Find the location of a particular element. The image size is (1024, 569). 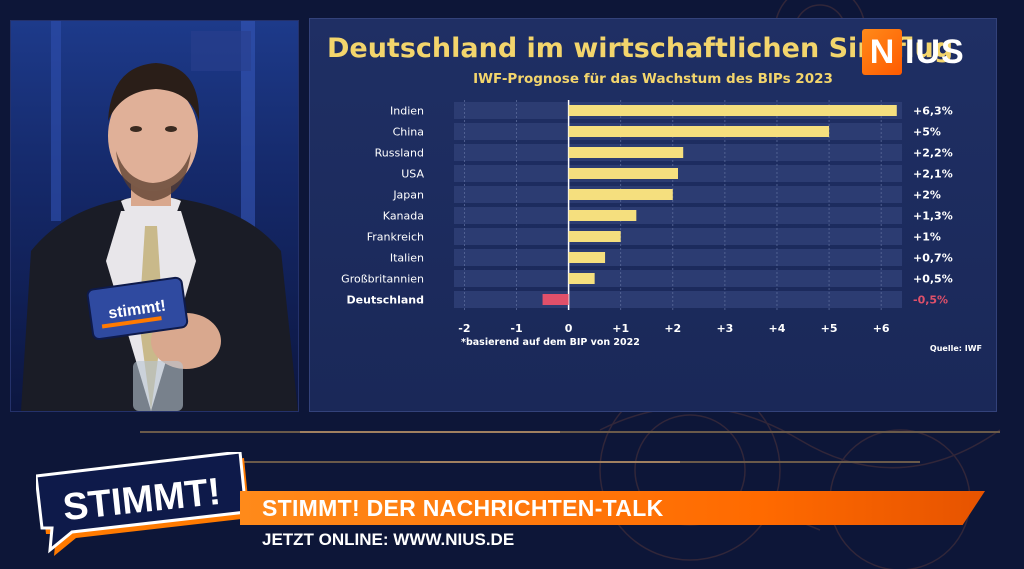

nius-logo: N IUS is located at coordinates (921, 52).